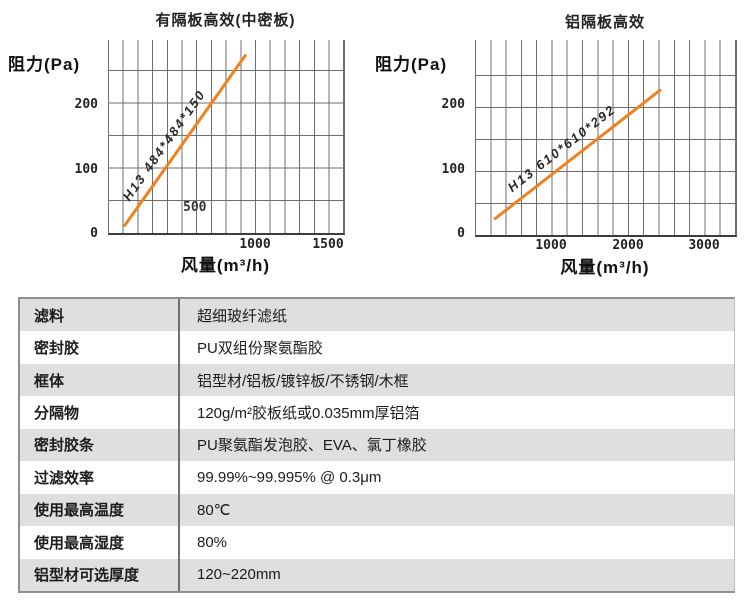  I want to click on table-row: 密封胶条 PU聚氨酯发泡胶、EVA、氯丁橡胶, so click(377, 445).